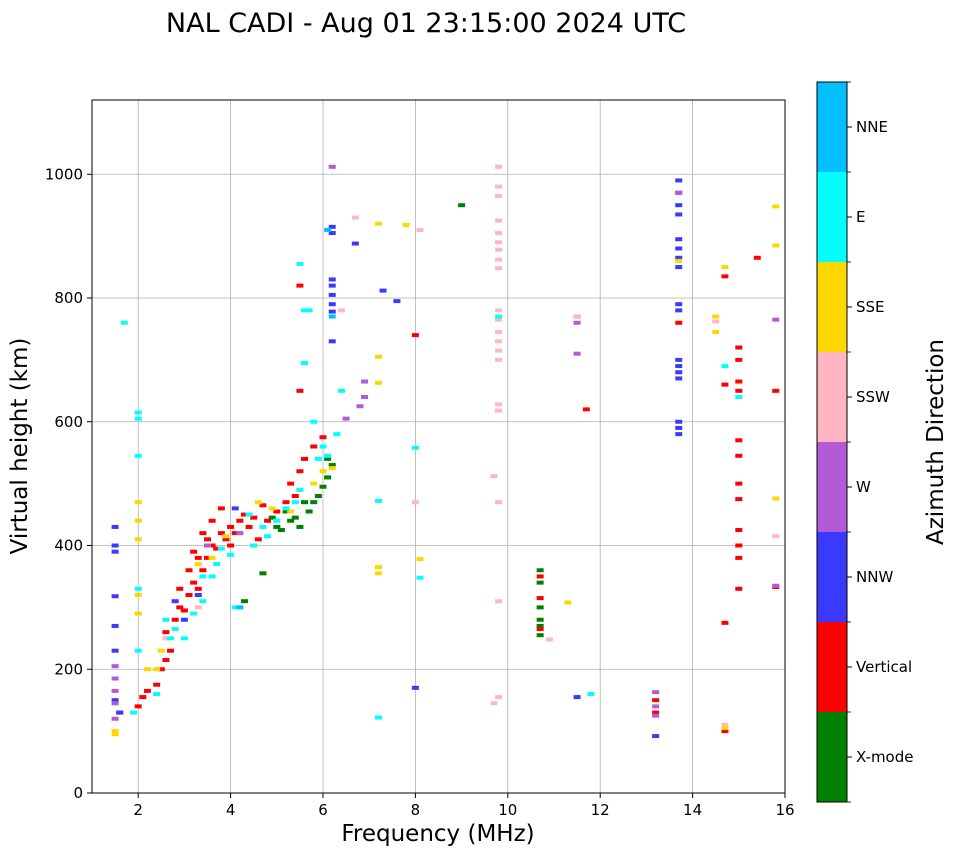 This screenshot has width=958, height=857. Describe the element at coordinates (323, 810) in the screenshot. I see `x-tick-label: 6` at that location.